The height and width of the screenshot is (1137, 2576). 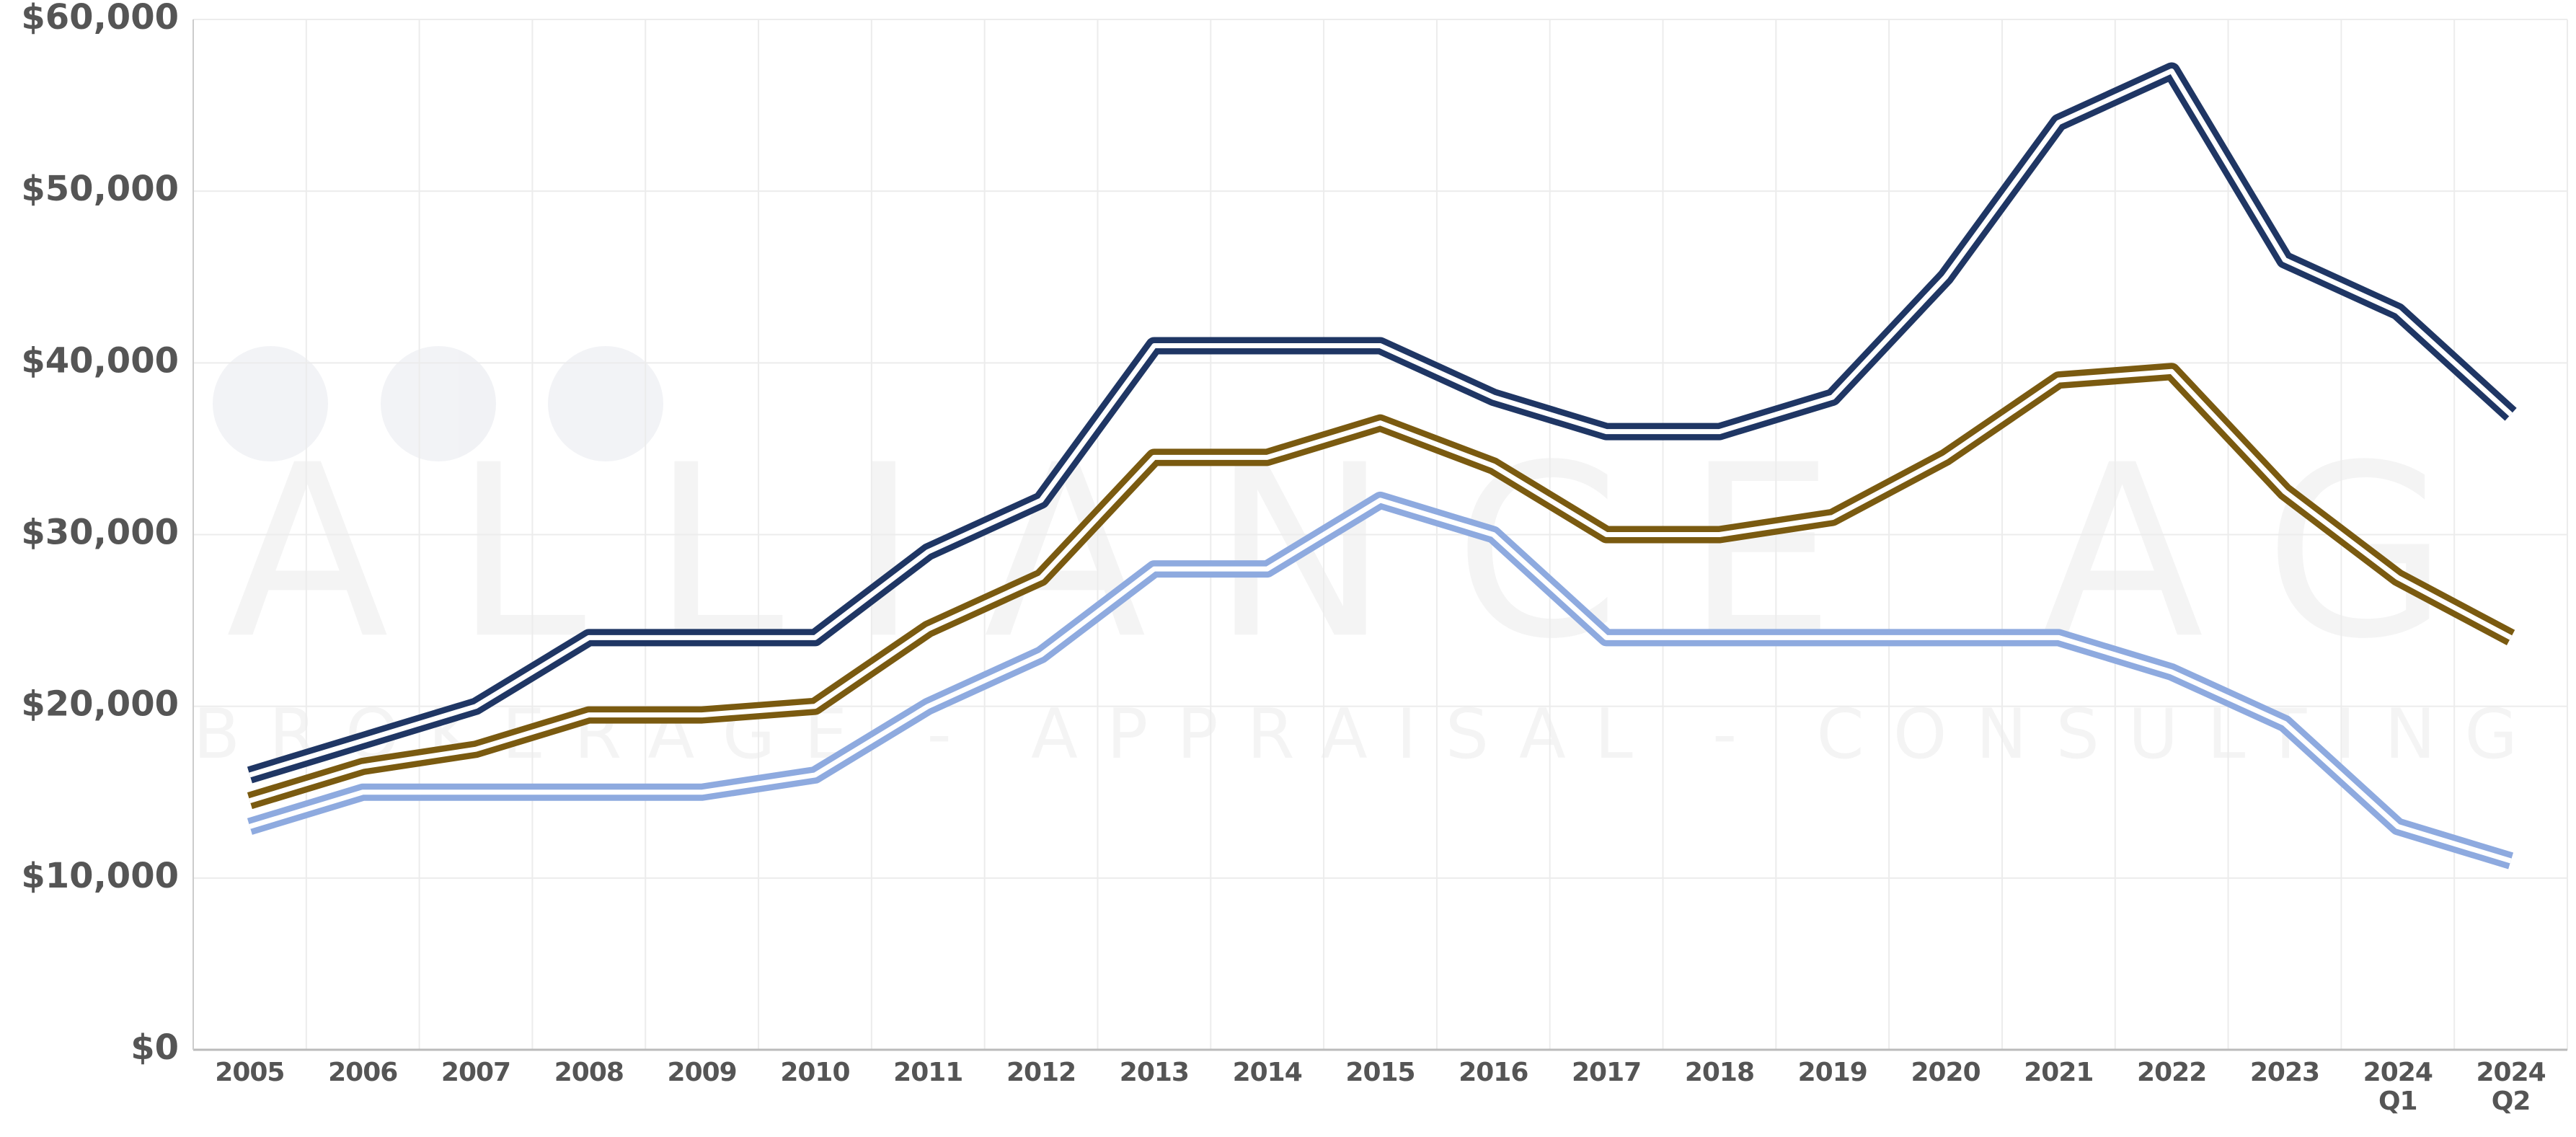 I want to click on x-tick-label: 2017, so click(x=1607, y=1072).